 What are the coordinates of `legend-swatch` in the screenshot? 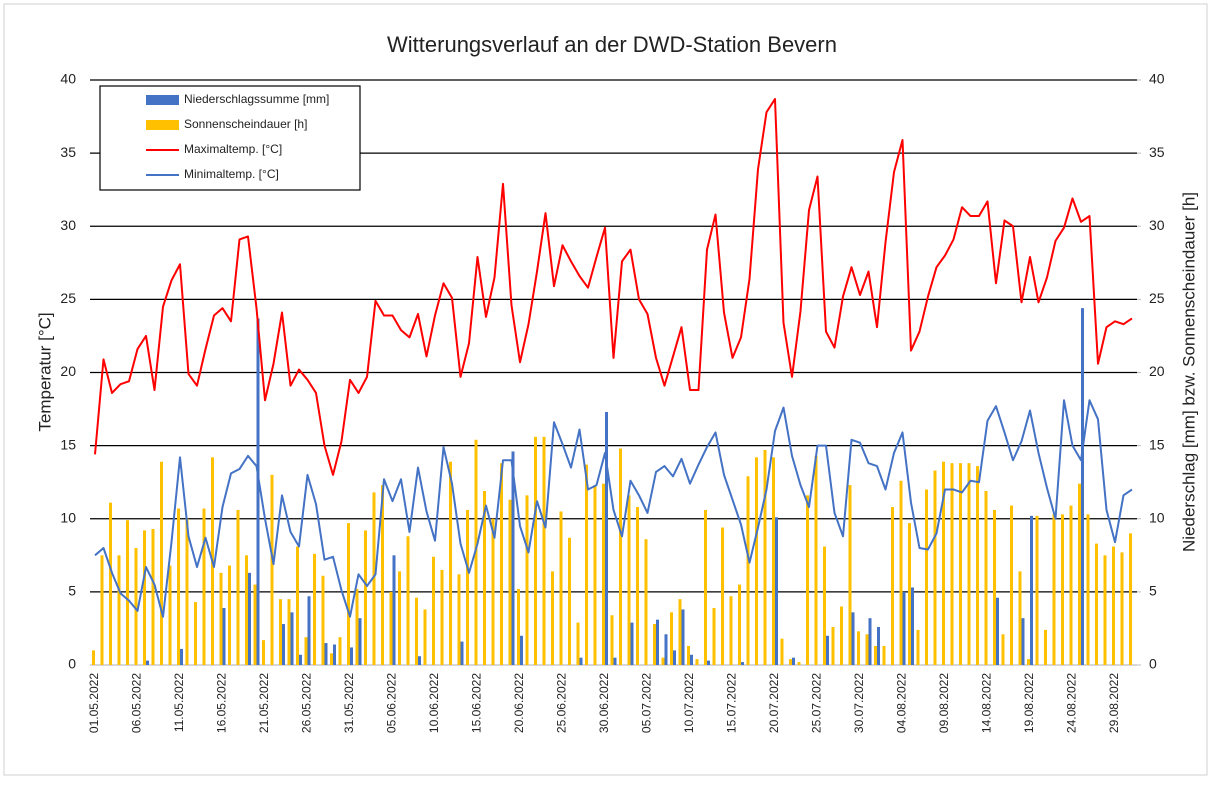 It's located at (162, 125).